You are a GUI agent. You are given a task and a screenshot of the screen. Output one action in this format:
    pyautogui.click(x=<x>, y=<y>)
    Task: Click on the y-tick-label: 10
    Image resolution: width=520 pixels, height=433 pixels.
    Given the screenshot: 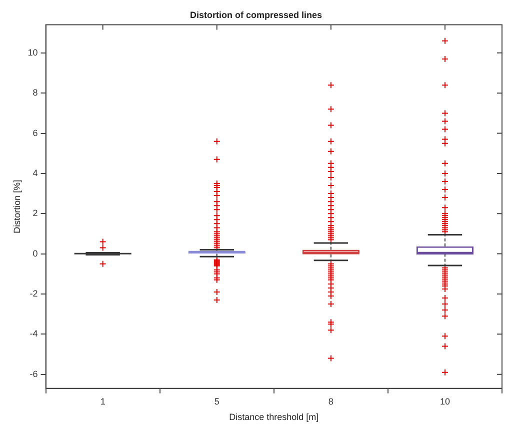 What is the action you would take?
    pyautogui.click(x=33, y=52)
    